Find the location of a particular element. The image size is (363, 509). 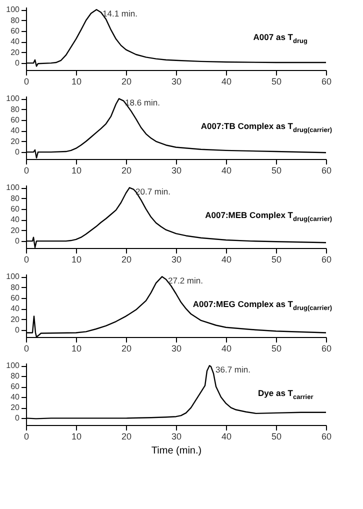

annotation: 36.7 min. is located at coordinates (233, 369).